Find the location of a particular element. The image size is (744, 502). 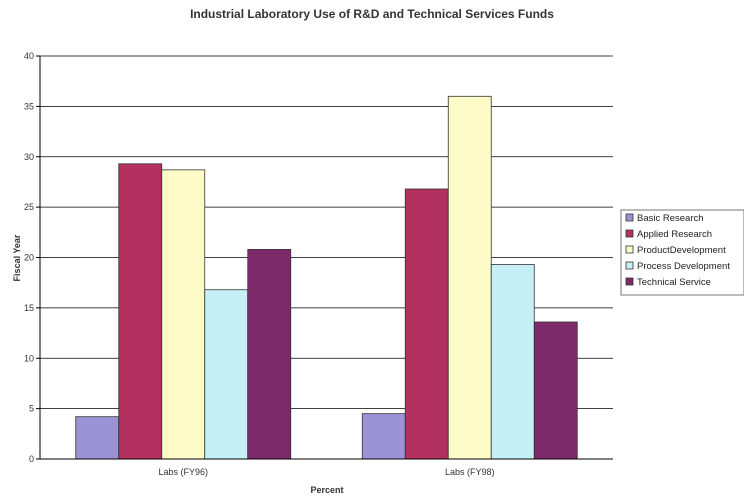

y-axis-label: Fiscal Year is located at coordinates (17, 257).